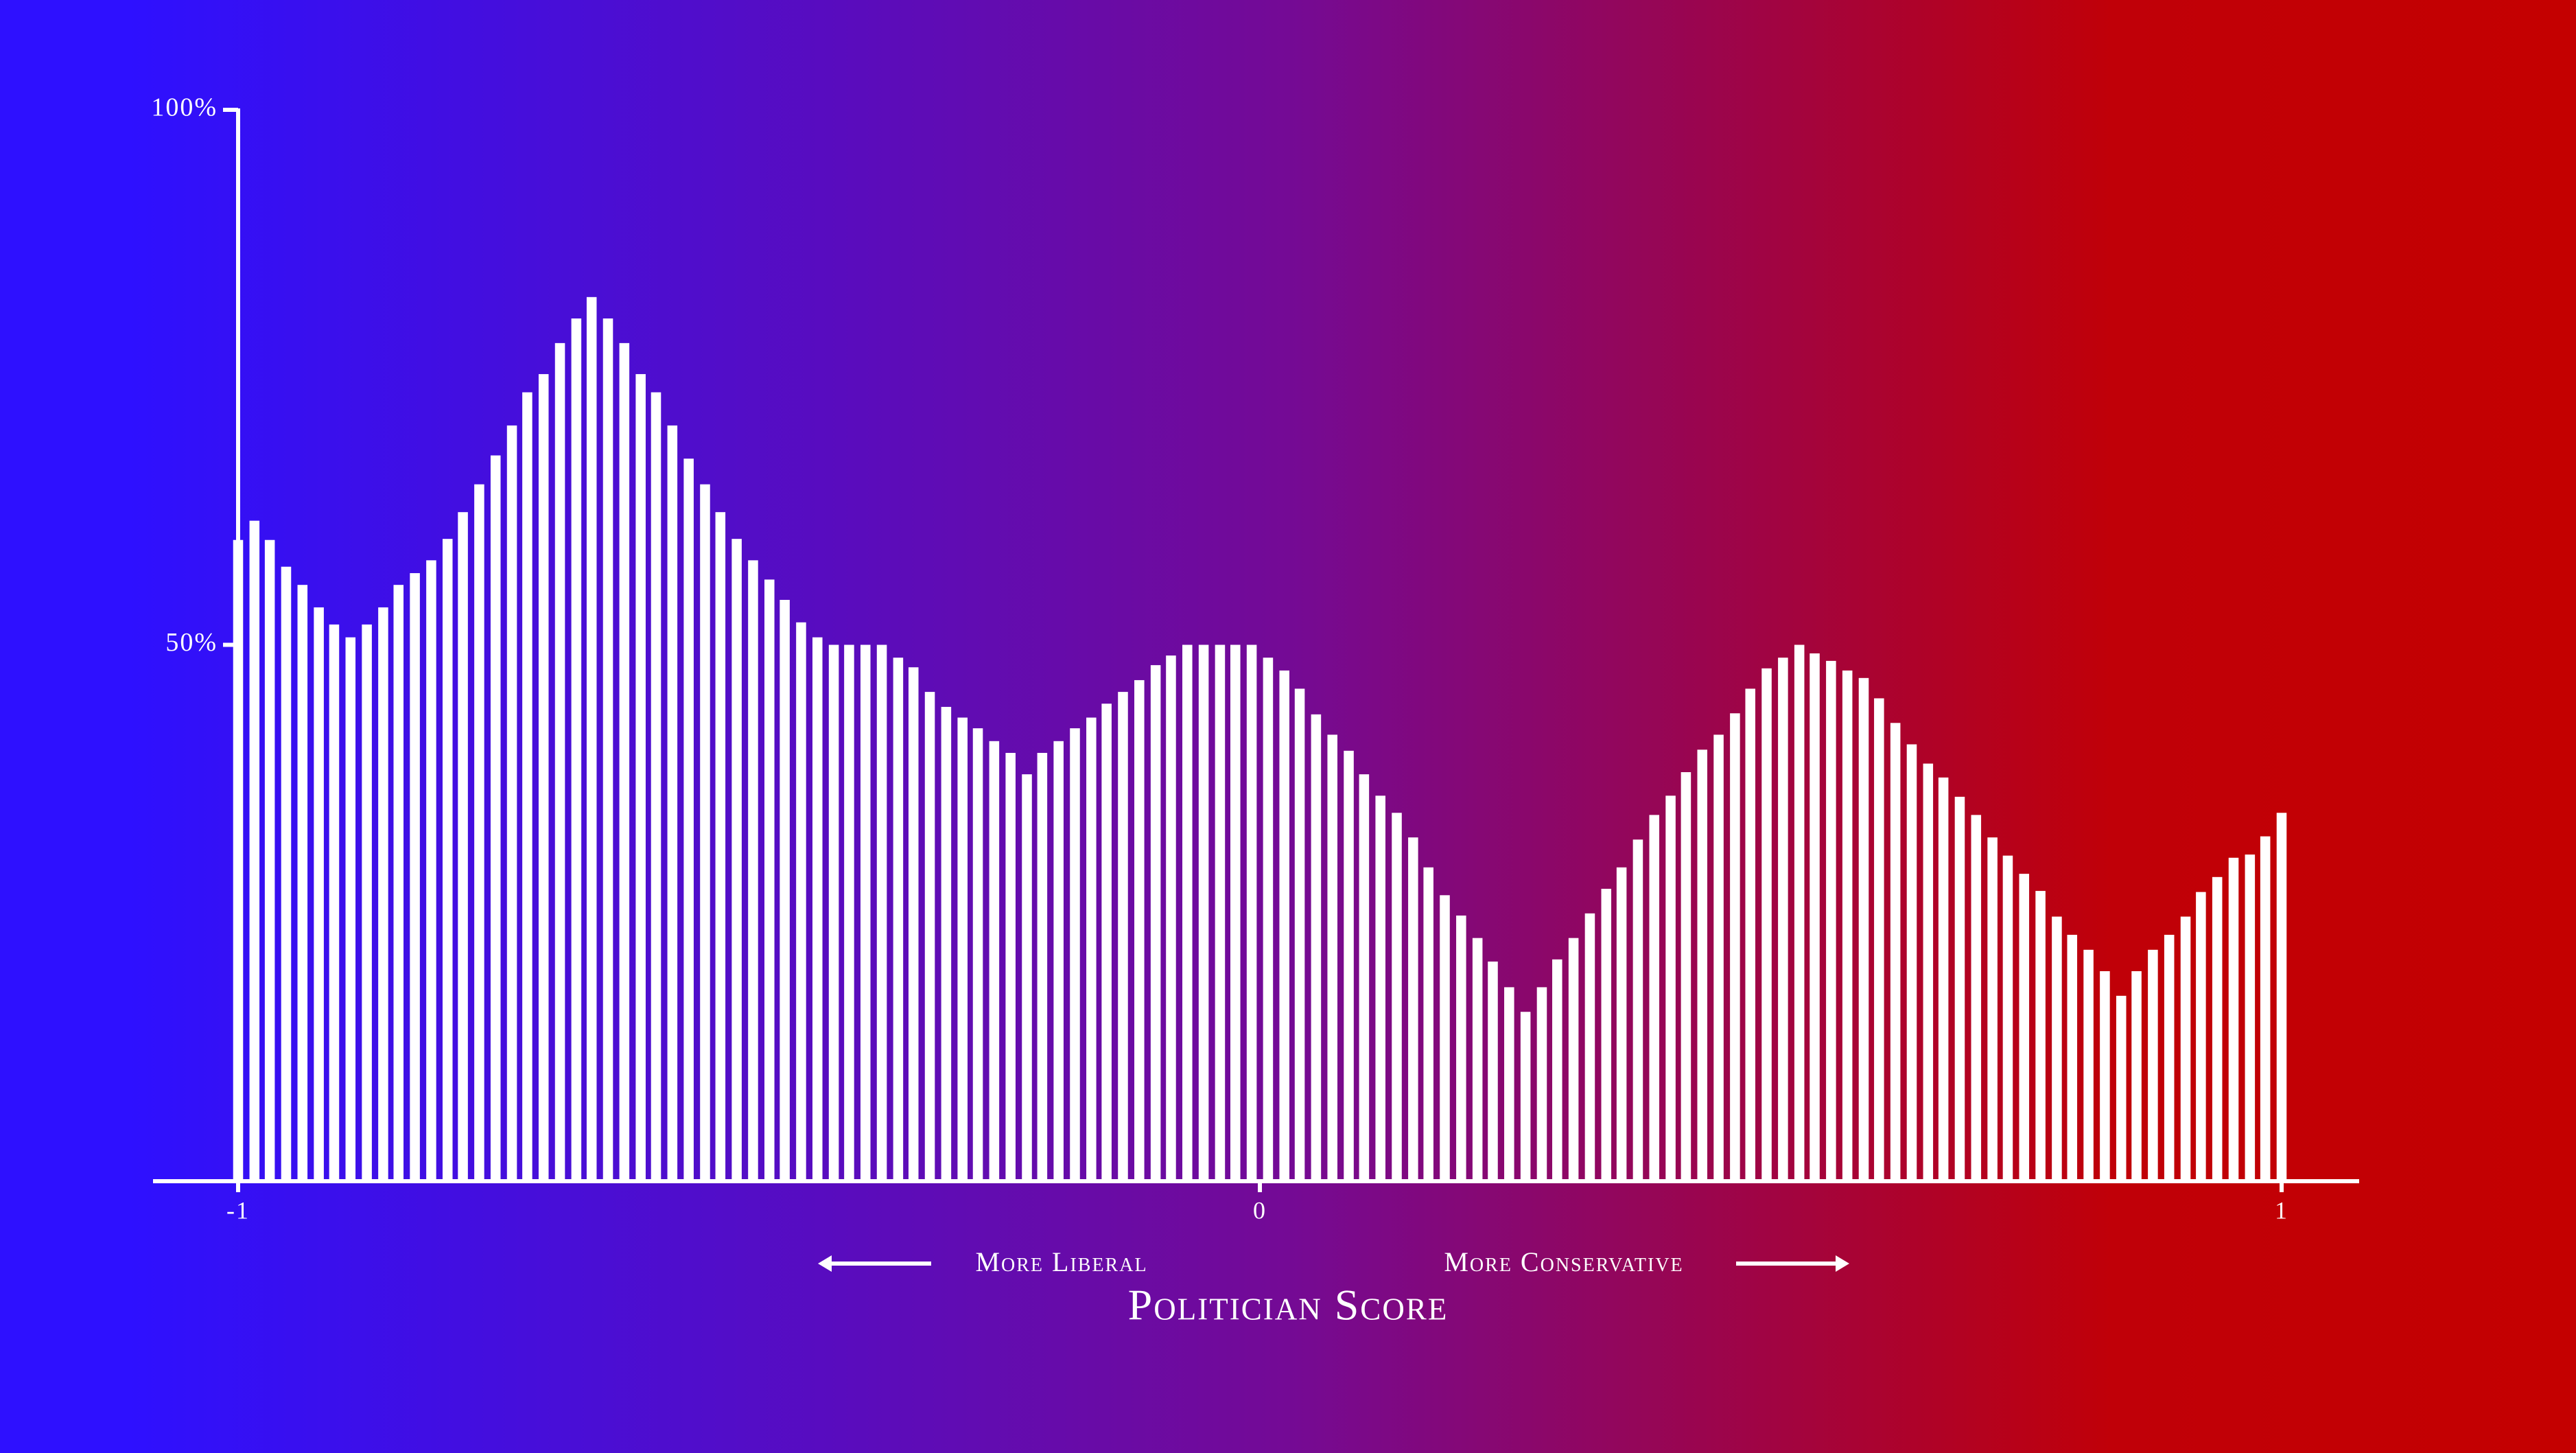  Describe the element at coordinates (825, 1263) in the screenshot. I see `left-arrowhead` at that location.